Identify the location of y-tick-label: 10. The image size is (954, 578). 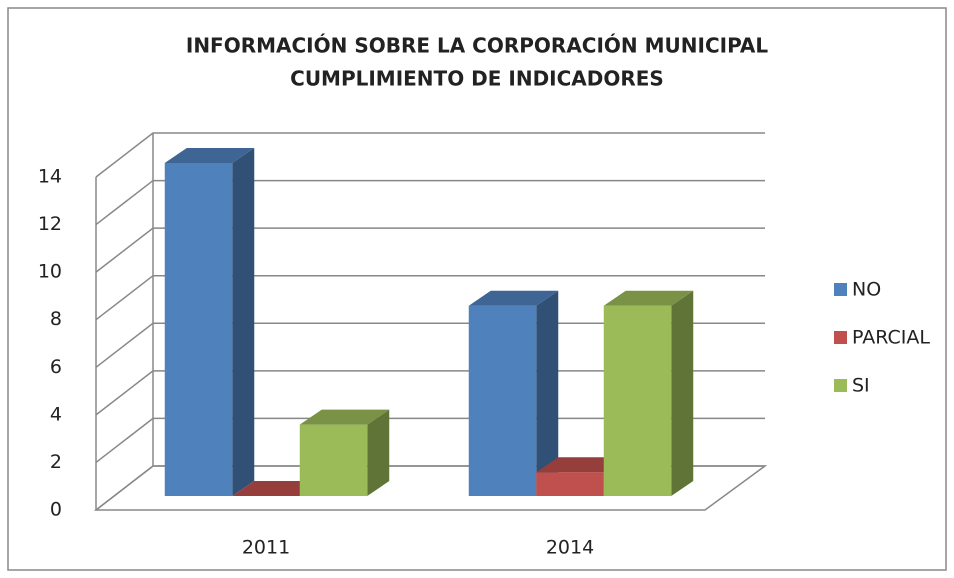
(50, 272).